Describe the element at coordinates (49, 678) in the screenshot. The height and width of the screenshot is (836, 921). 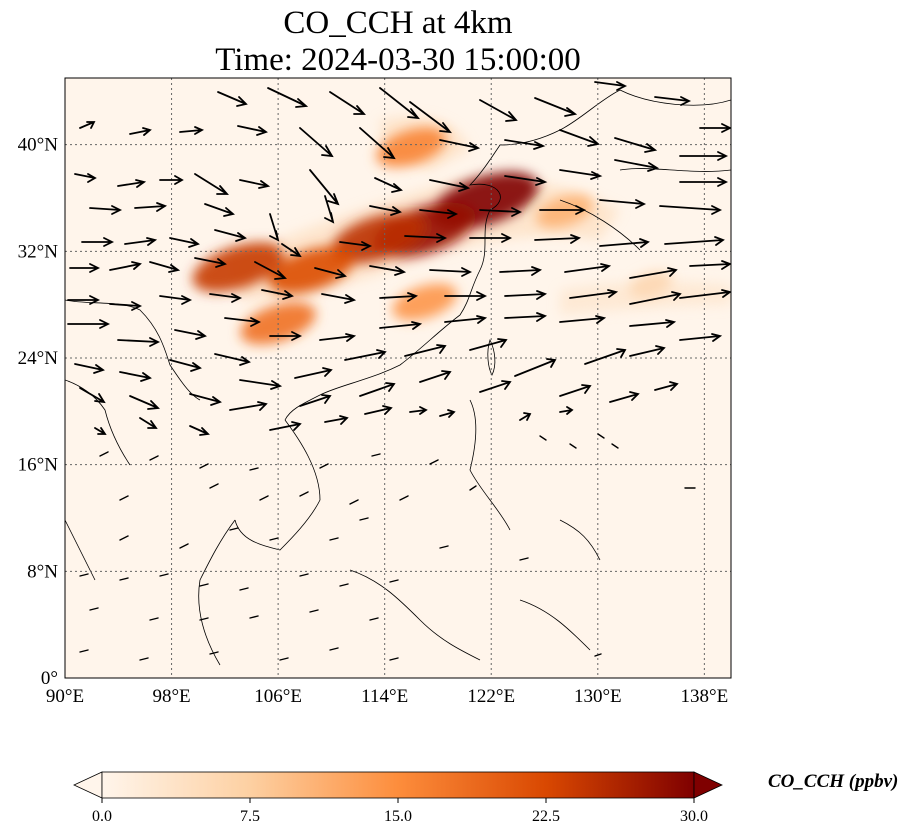
I see `lat-tick-label: 0°` at that location.